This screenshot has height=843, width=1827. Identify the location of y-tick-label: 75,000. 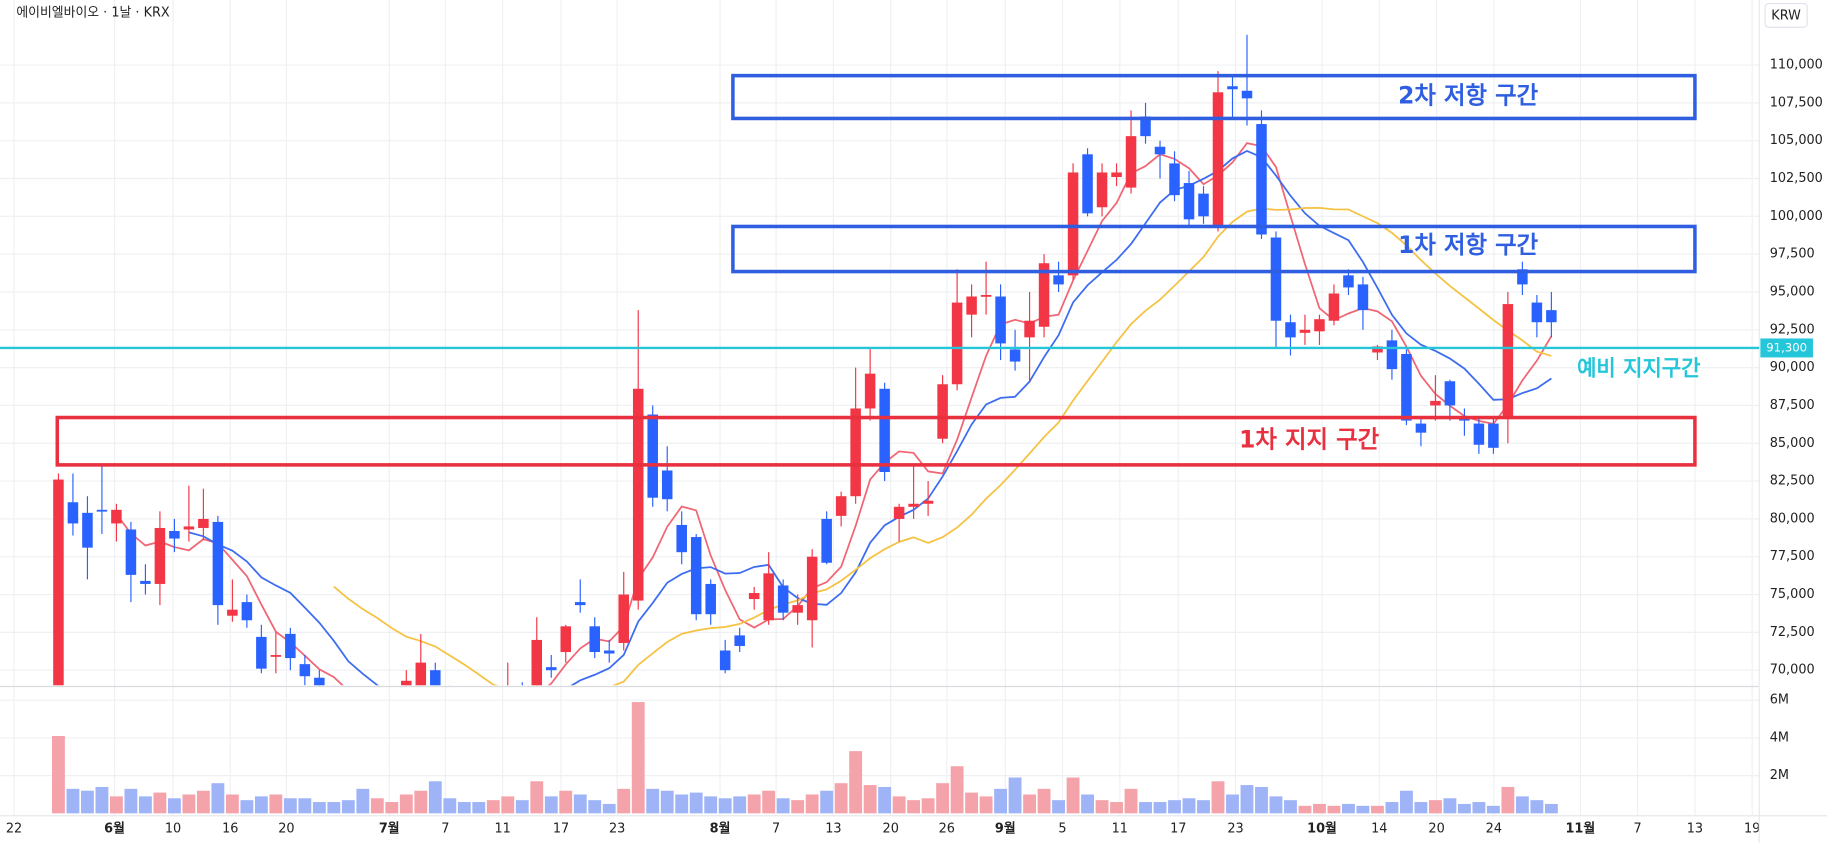
(1792, 594).